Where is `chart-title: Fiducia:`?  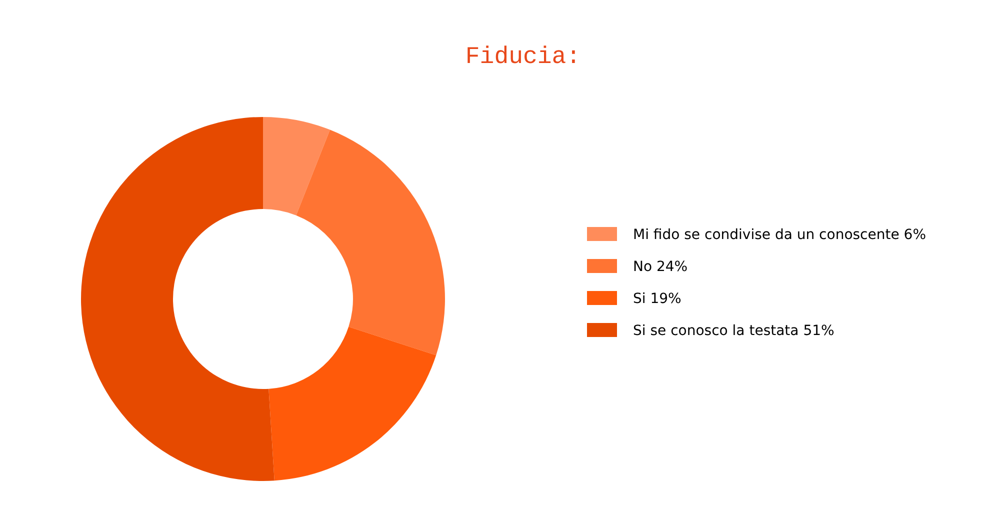
chart-title: Fiducia: is located at coordinates (523, 57).